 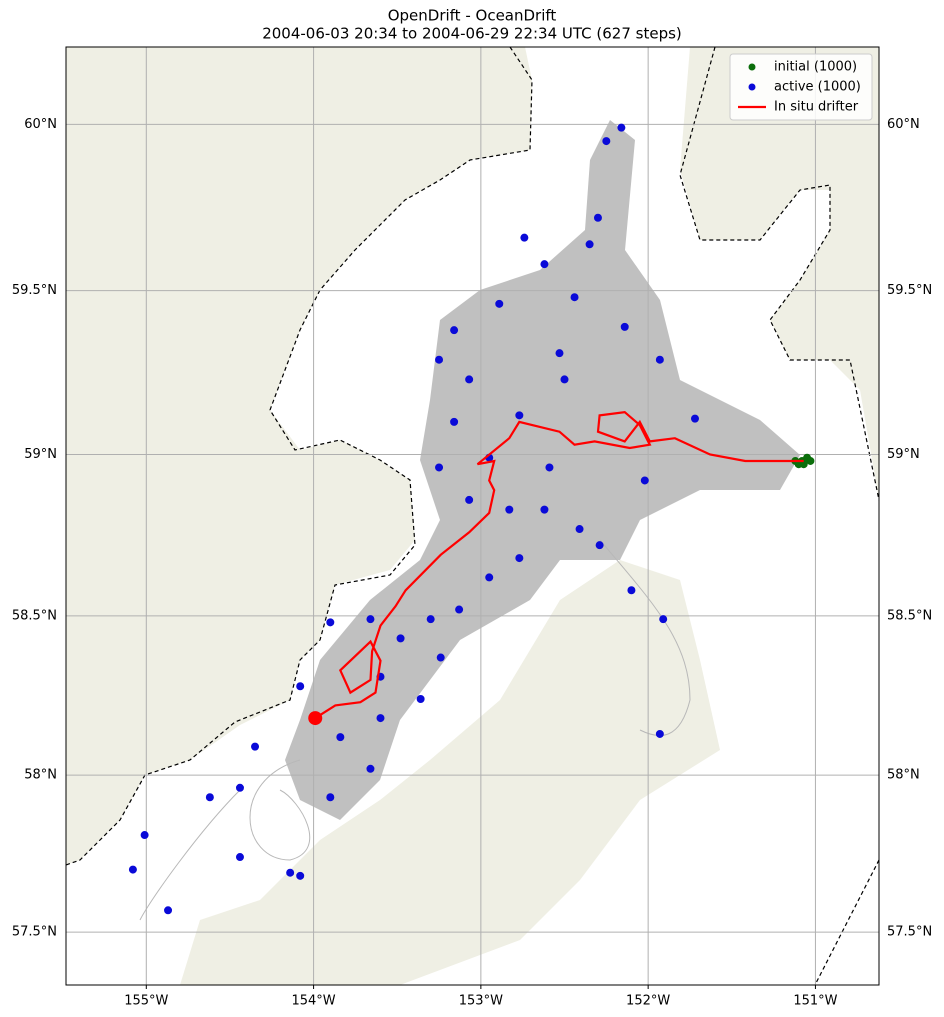 What do you see at coordinates (903, 124) in the screenshot?
I see `y-tick-label-right: 60°N` at bounding box center [903, 124].